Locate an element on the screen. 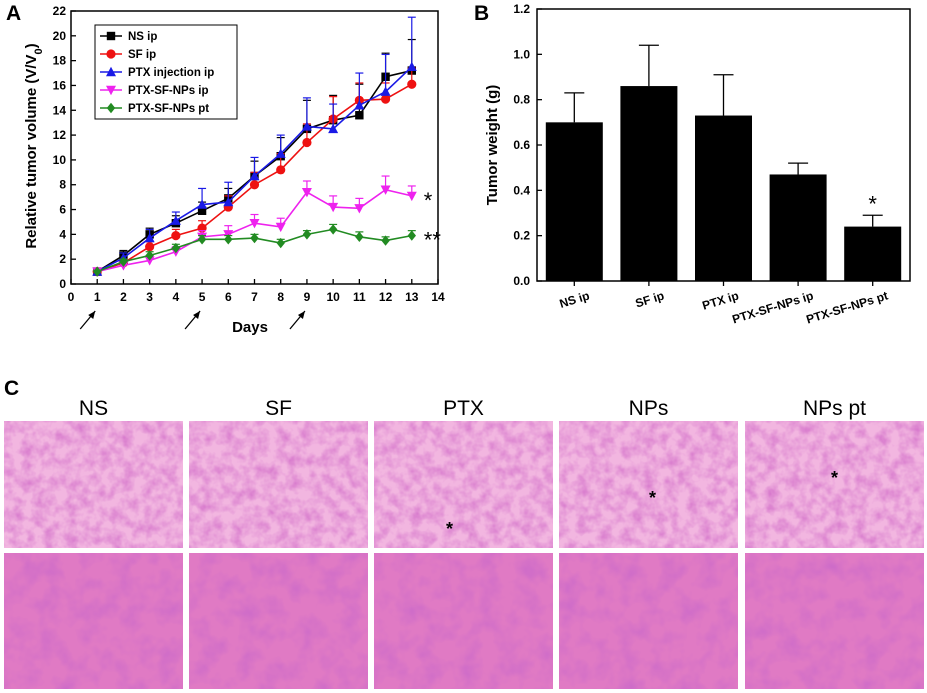 Image resolution: width=927 pixels, height=693 pixels. chart-a-xtick-label: 0 is located at coordinates (71, 297).